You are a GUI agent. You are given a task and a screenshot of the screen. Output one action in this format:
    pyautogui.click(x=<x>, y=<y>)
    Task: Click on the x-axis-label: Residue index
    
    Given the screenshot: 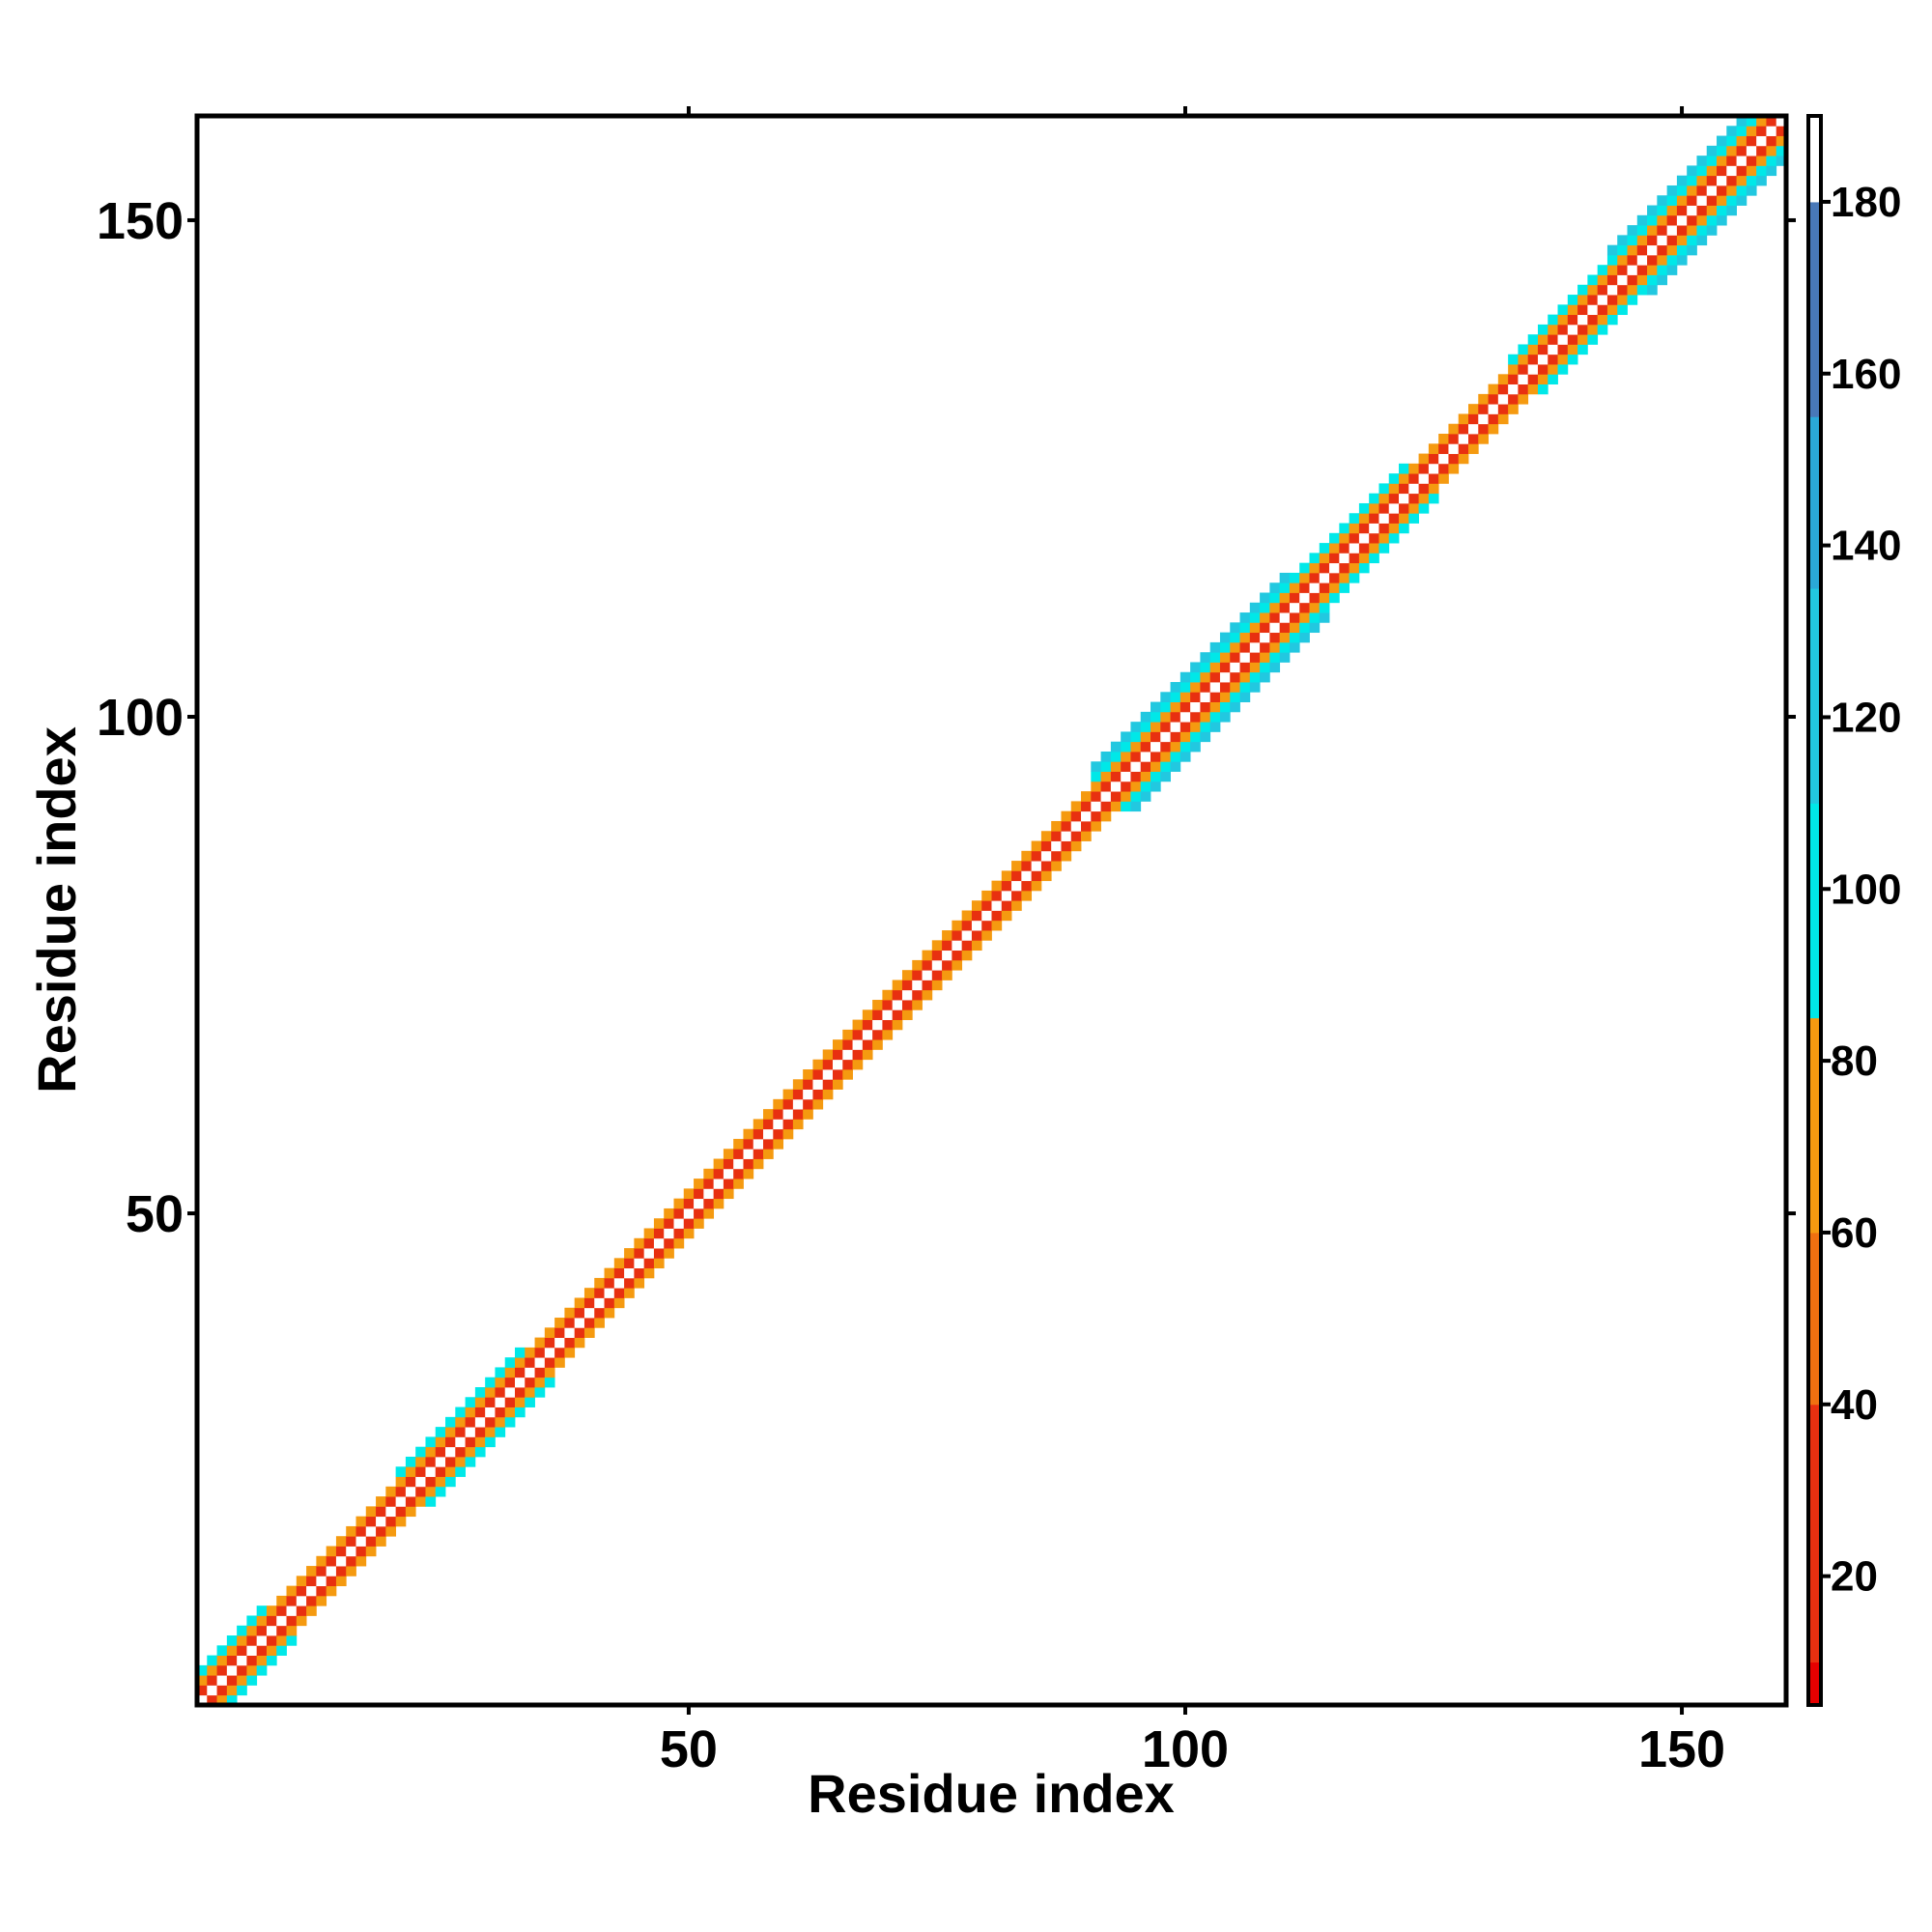 What is the action you would take?
    pyautogui.click(x=992, y=1793)
    